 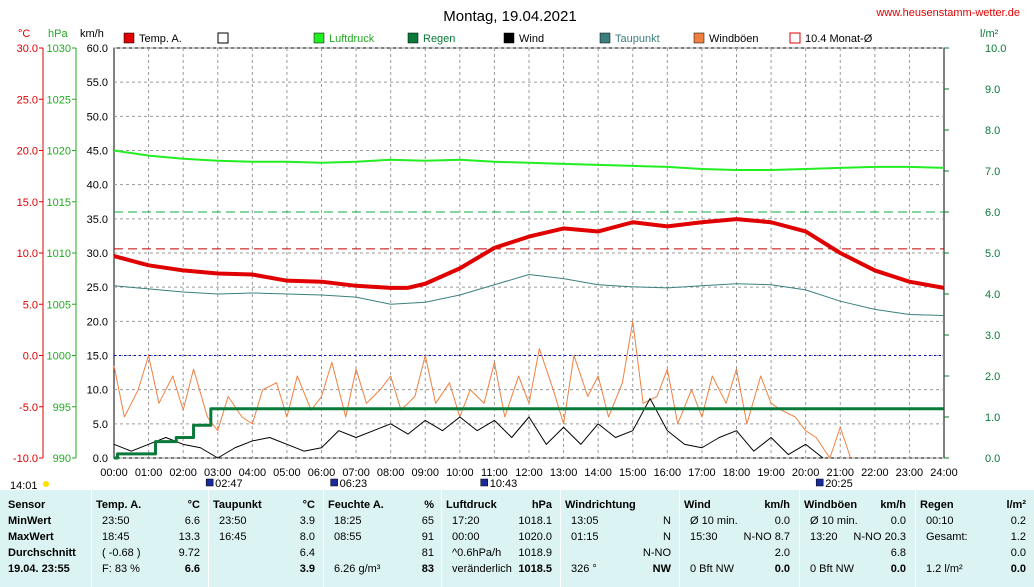 I want to click on table-cell-value: 6.6, so click(x=192, y=521).